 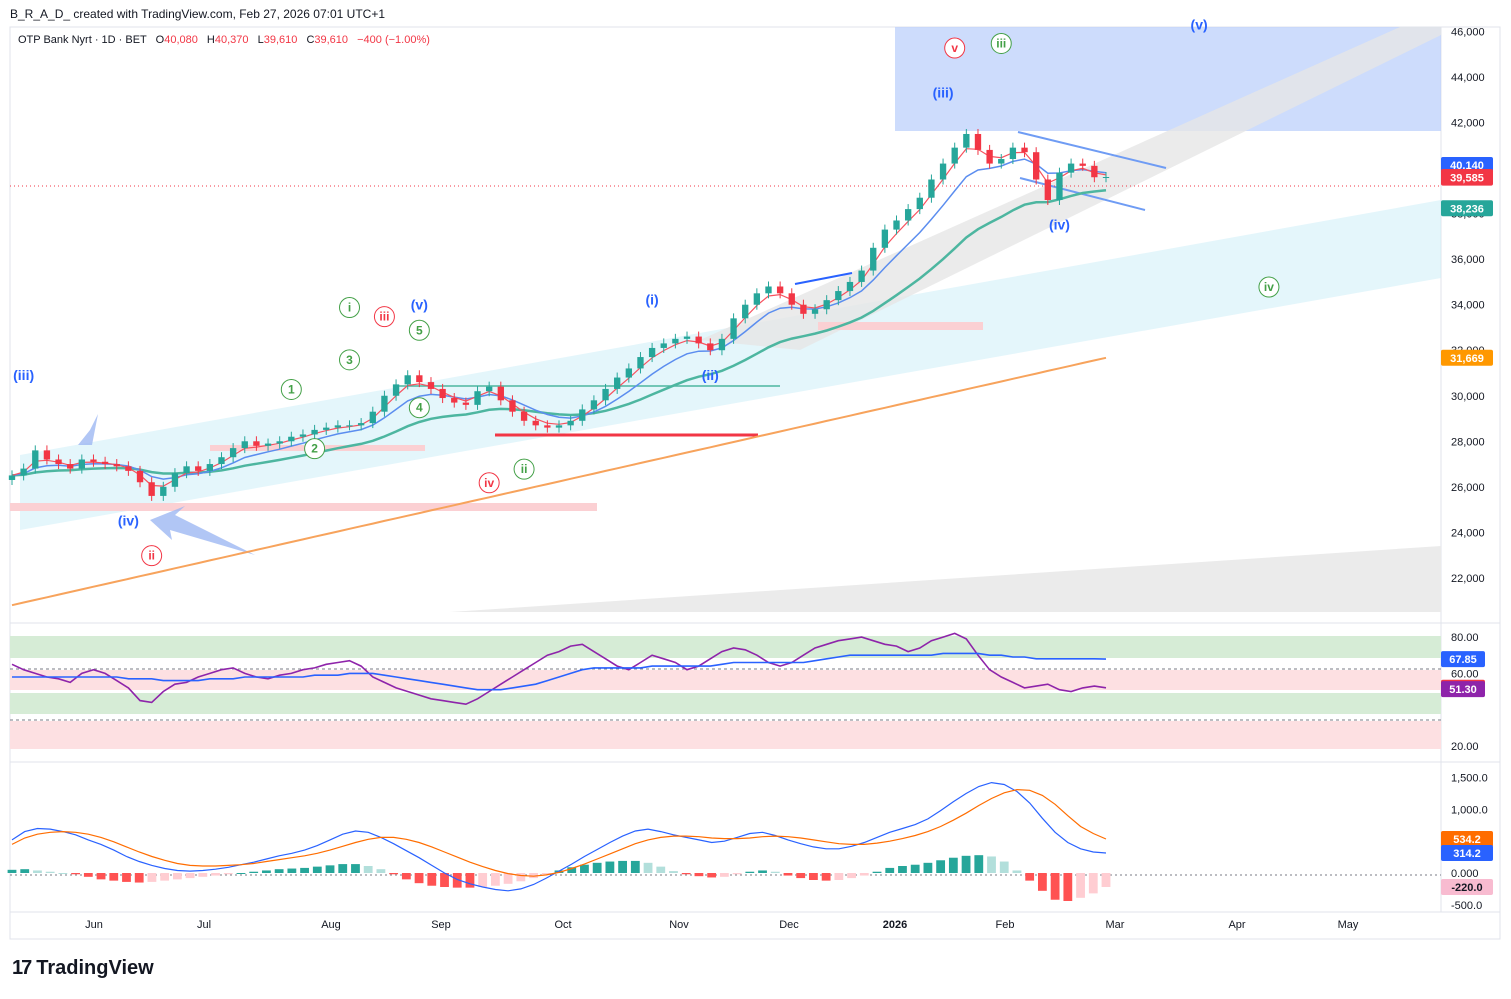 I want to click on wave-label: (iv), so click(x=128, y=521).